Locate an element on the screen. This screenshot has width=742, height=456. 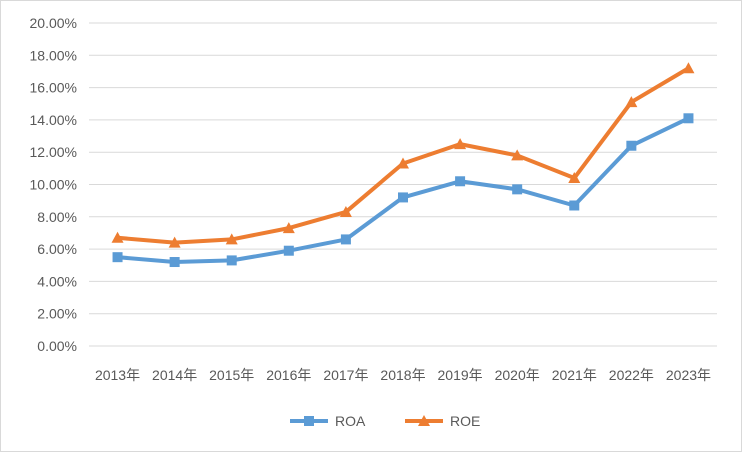
y-tick-label: 20.00% is located at coordinates (53, 23).